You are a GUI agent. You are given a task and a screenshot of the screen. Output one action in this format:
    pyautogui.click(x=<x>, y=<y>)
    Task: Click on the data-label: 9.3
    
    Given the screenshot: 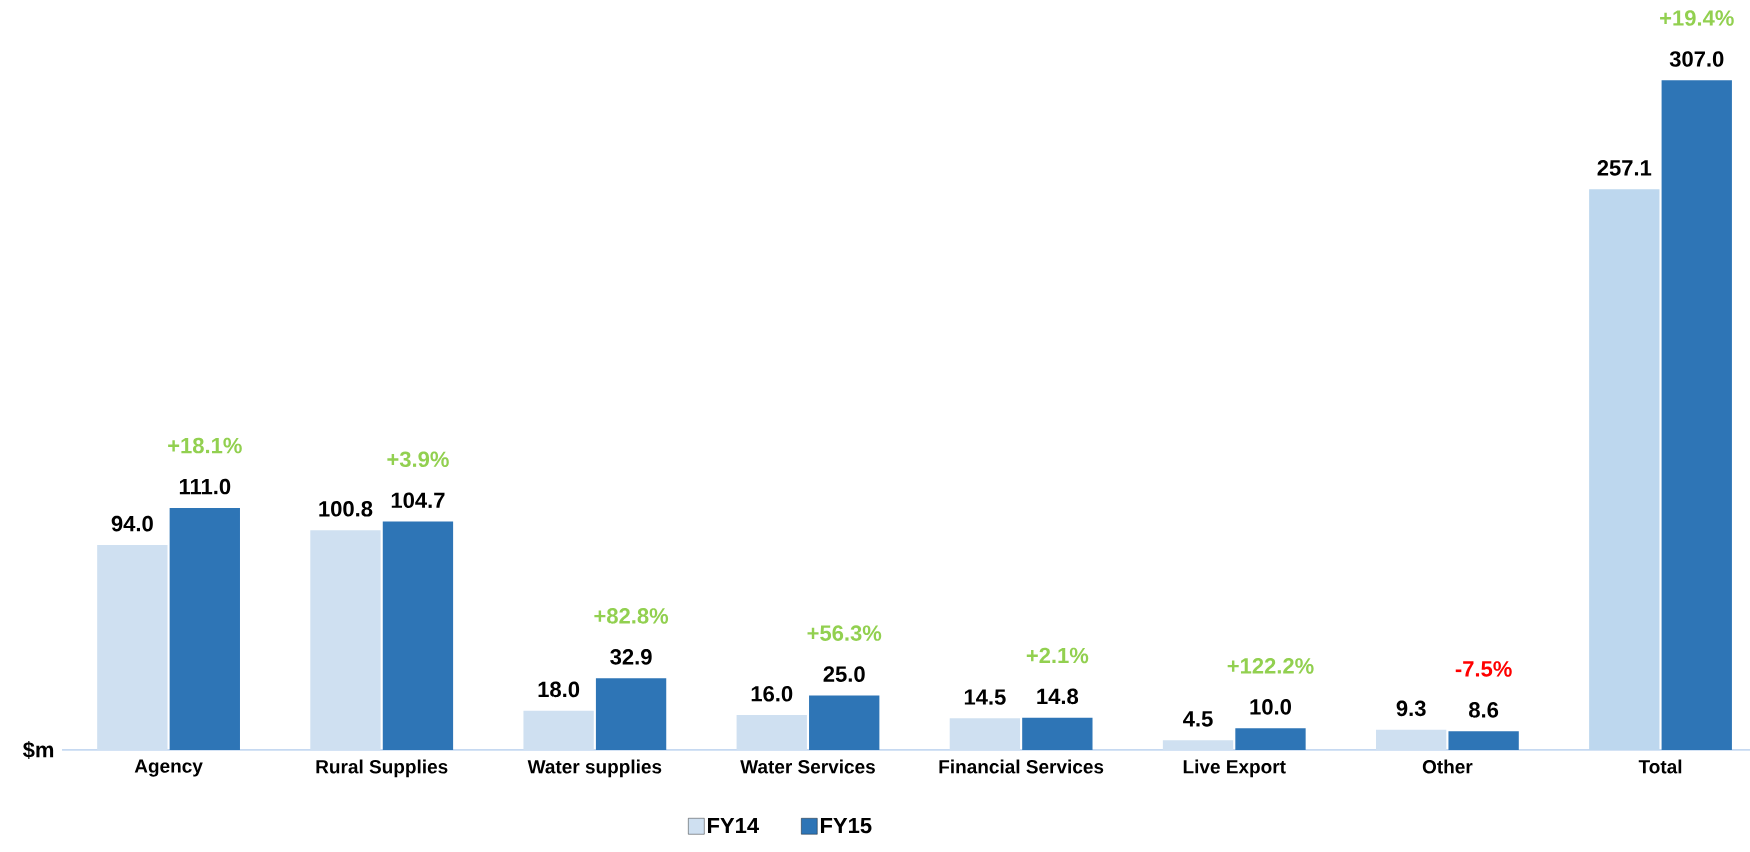 What is the action you would take?
    pyautogui.click(x=1411, y=708)
    